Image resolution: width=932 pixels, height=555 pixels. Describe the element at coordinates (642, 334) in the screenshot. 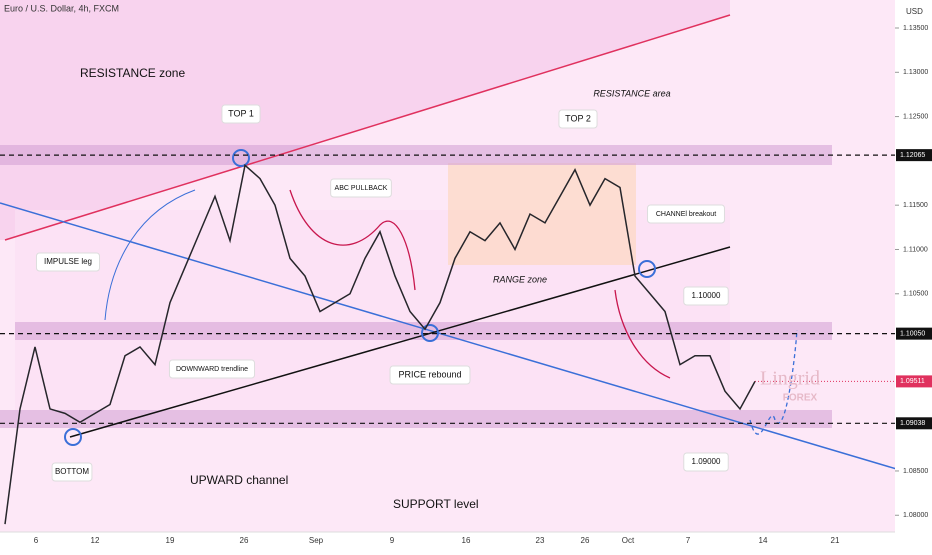

I see `breakout-arrow` at that location.